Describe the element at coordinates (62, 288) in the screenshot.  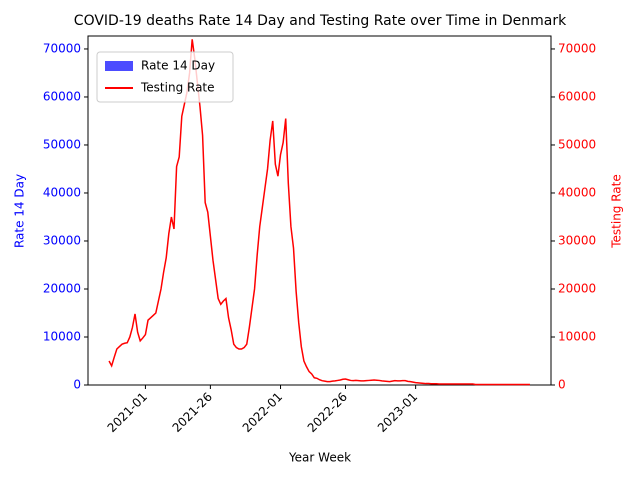
I see `y-tick-label: 20000` at that location.